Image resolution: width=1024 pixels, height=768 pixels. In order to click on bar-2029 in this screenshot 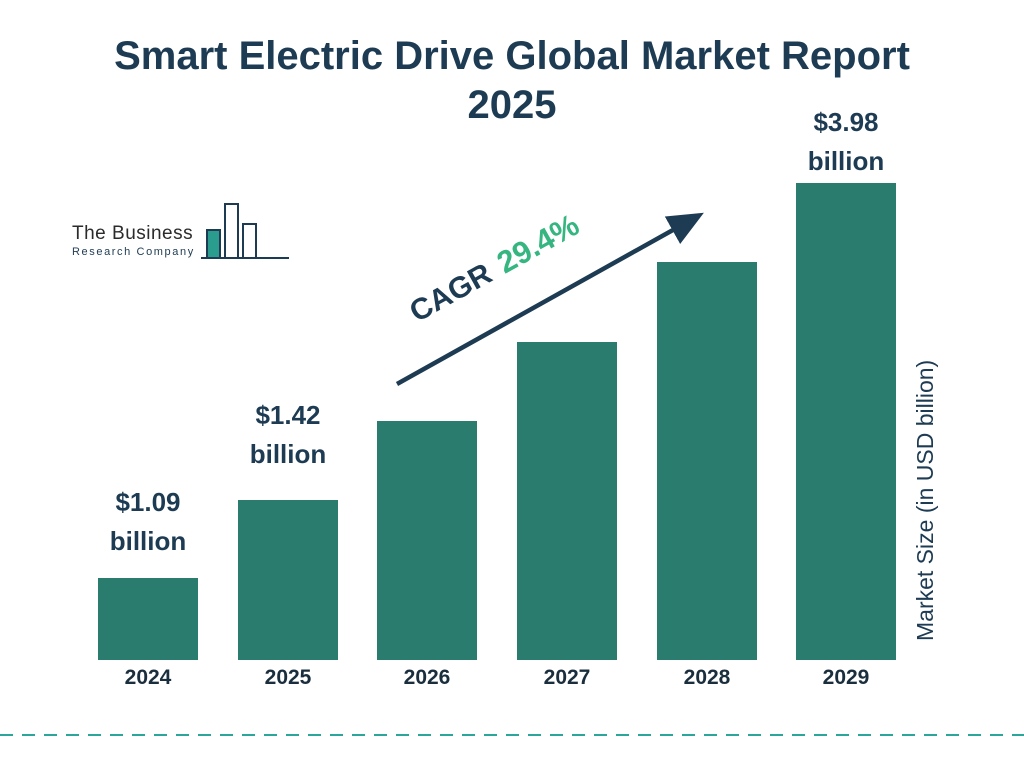, I will do `click(846, 421)`.